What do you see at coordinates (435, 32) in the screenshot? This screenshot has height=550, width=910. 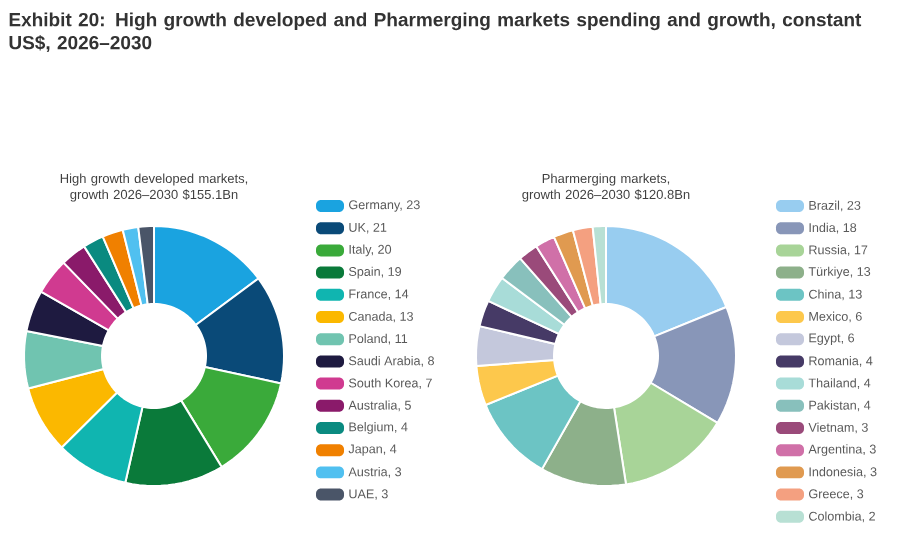 I see `chart-title: Exhibit 20: High growth developed and Pharmerging markets spending and growth, constant US$, 2026–2030` at bounding box center [435, 32].